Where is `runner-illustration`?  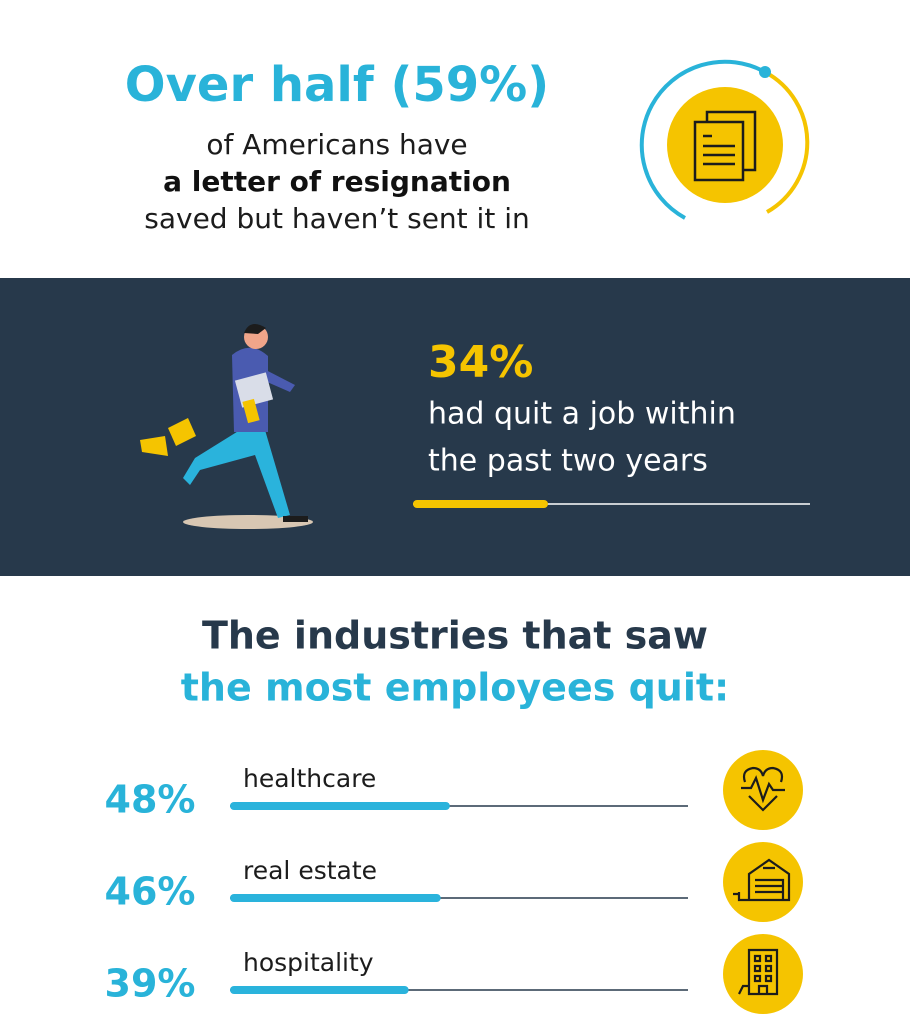 runner-illustration is located at coordinates (226, 426).